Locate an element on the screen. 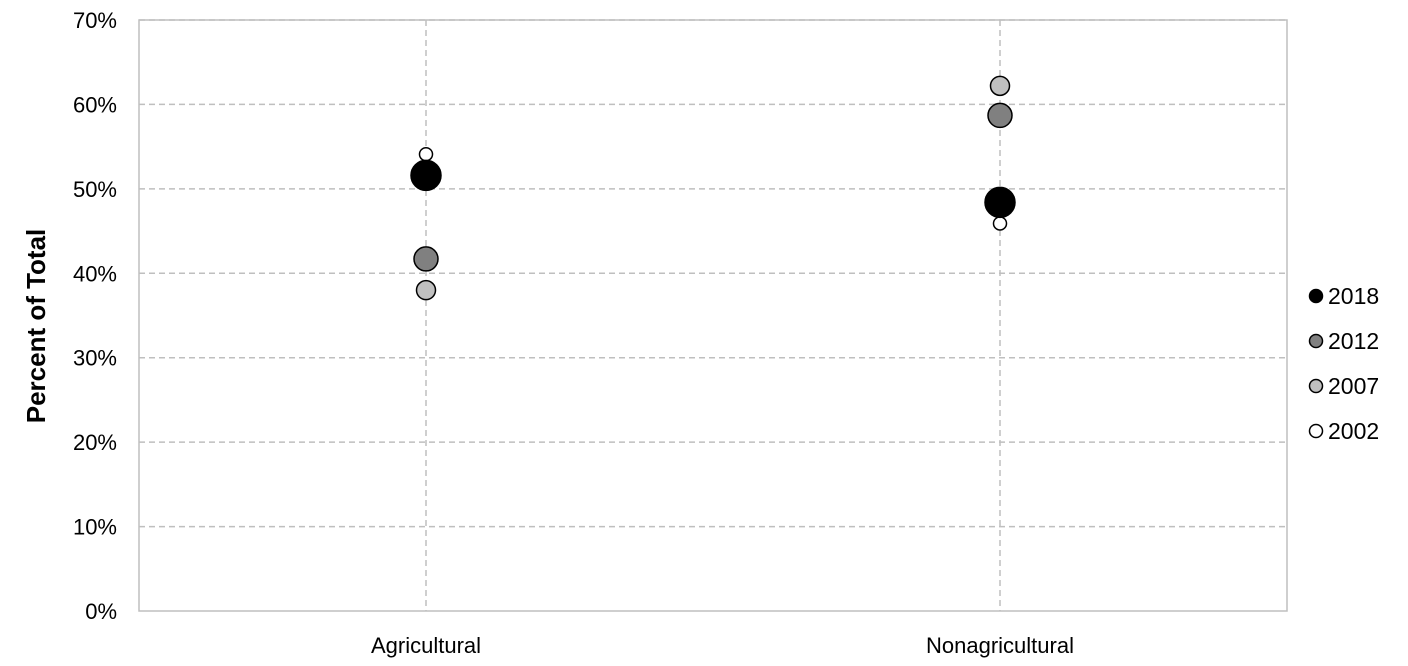  y-axis-title: Percent of Total is located at coordinates (36, 326).